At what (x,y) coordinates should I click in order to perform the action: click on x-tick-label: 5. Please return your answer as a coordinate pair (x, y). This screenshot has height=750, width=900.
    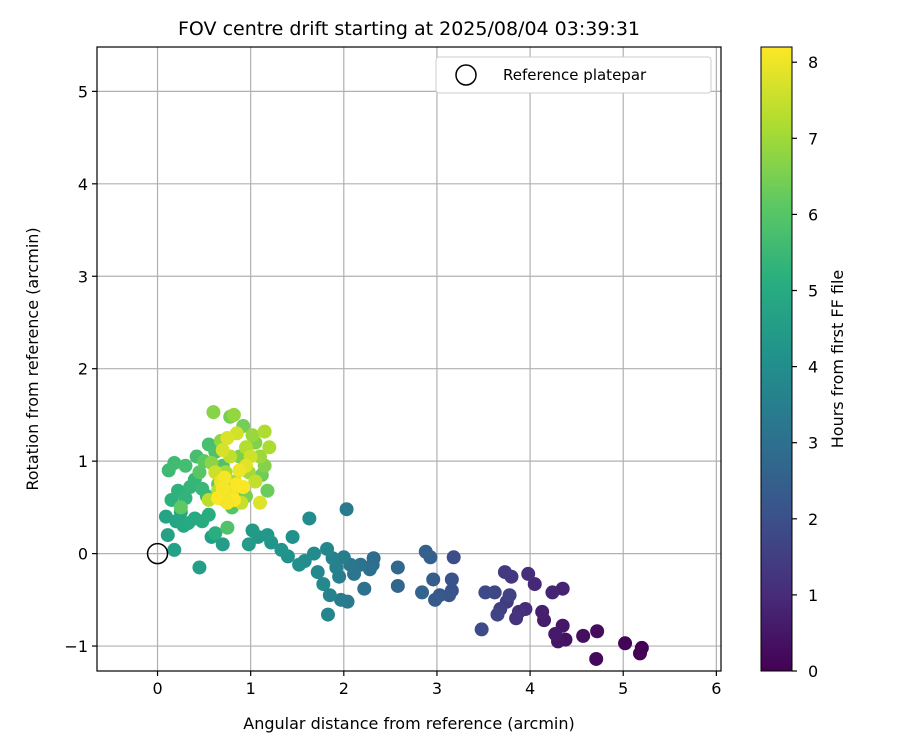
    Looking at the image, I should click on (623, 688).